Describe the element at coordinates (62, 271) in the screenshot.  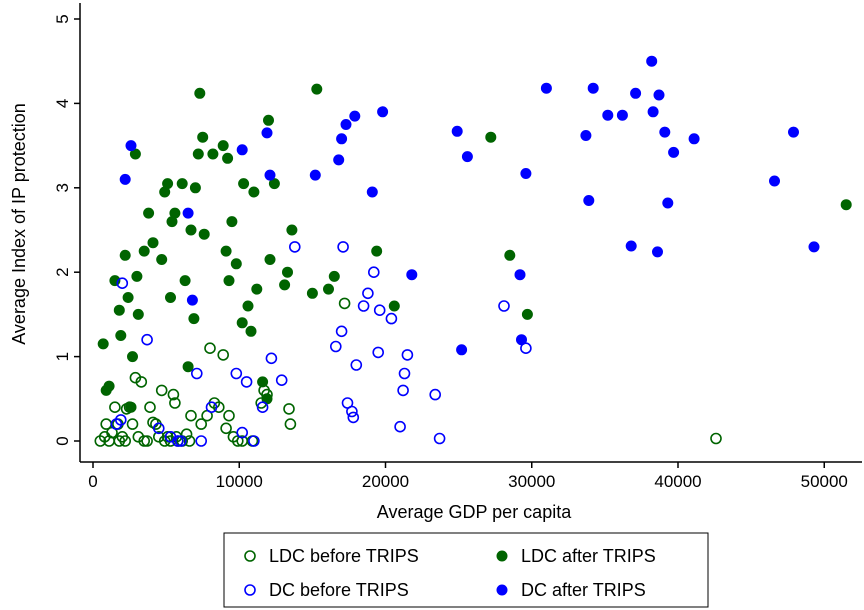
I see `y-tick-label: 2` at that location.